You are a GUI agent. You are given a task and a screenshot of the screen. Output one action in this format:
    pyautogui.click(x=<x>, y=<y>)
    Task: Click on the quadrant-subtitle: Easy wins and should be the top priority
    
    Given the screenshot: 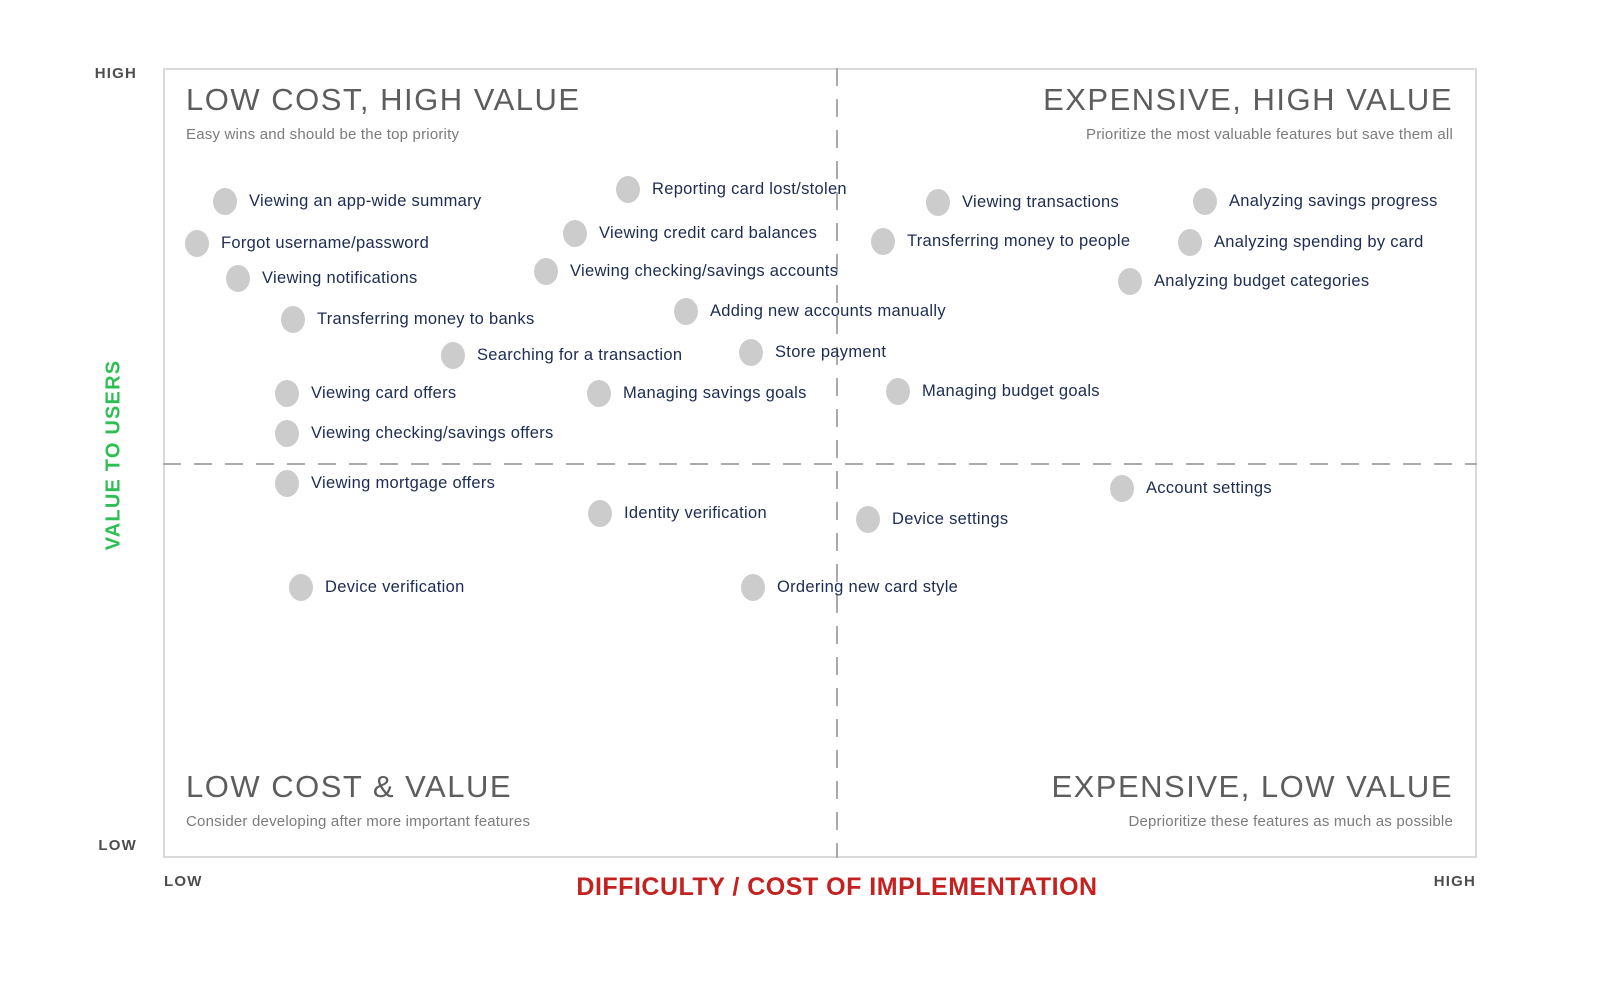 What is the action you would take?
    pyautogui.click(x=323, y=134)
    